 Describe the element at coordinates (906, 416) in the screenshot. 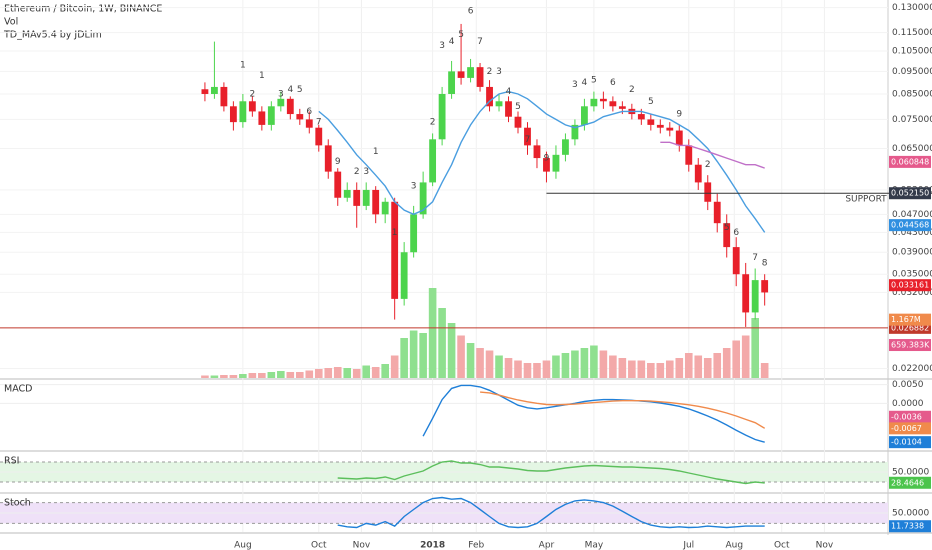

I see `badge-label: -0.0036` at that location.